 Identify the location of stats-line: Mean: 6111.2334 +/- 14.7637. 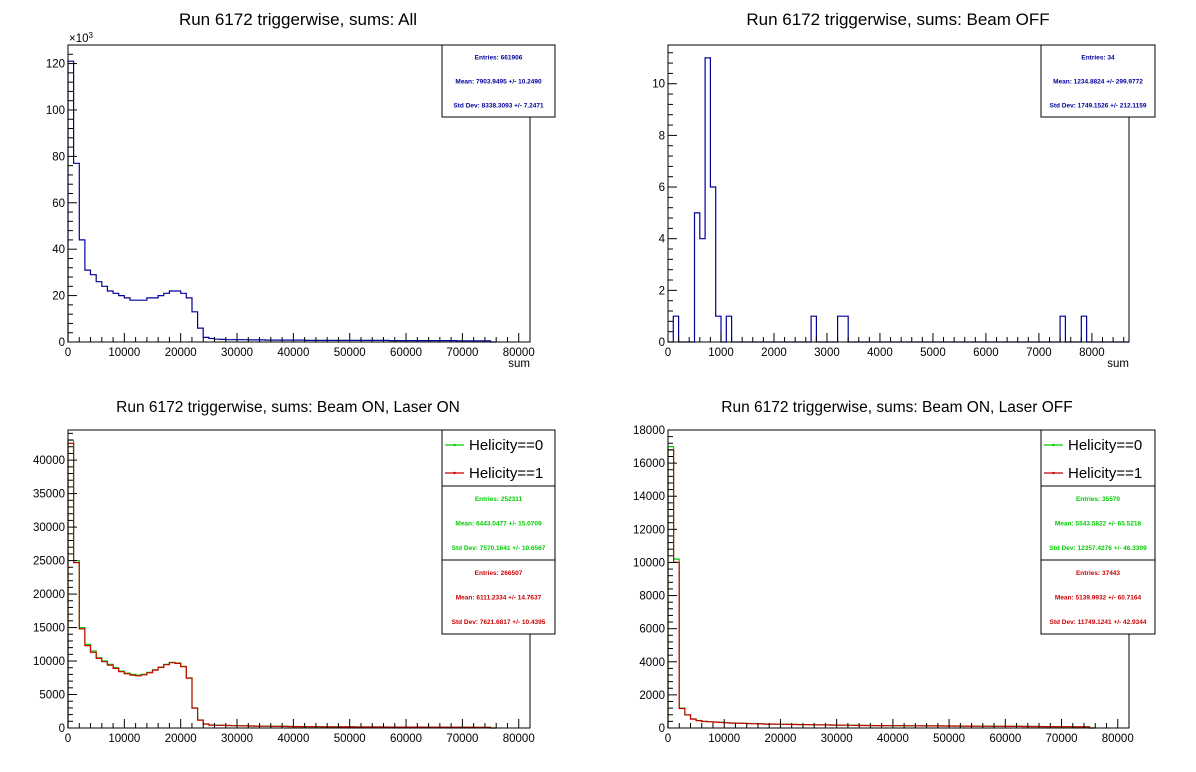
(499, 598).